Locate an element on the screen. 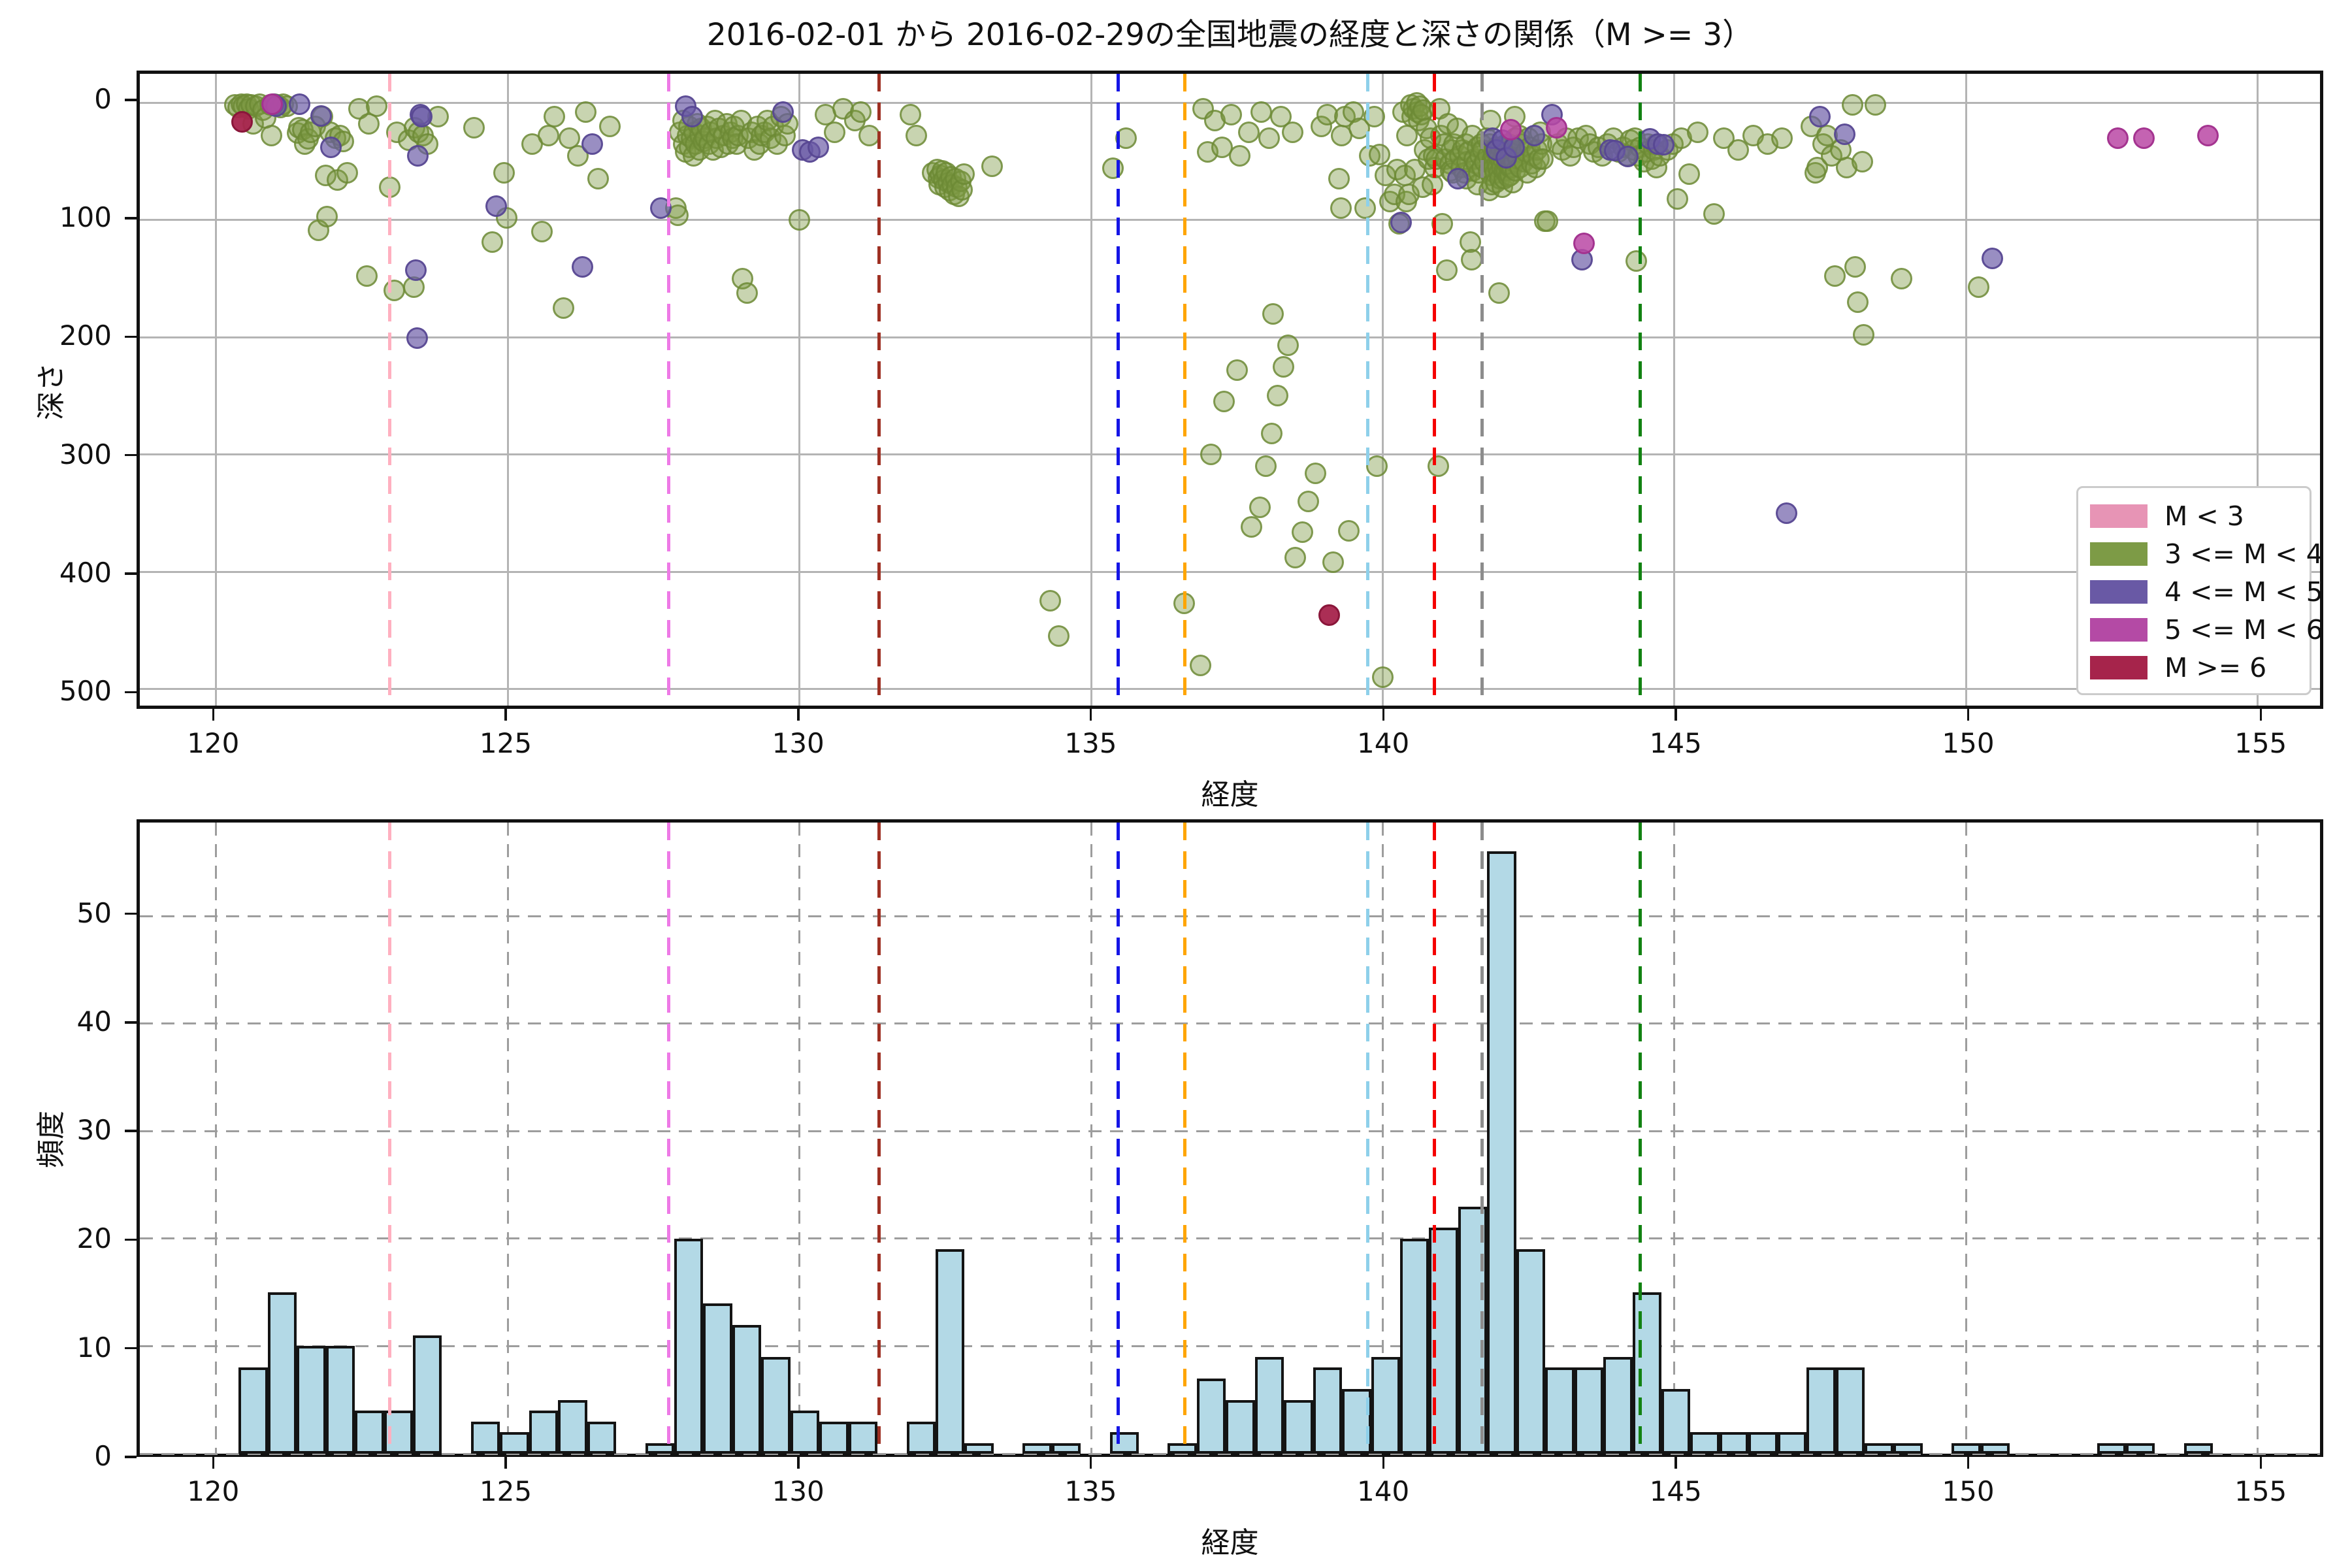 The image size is (2352, 1568). violet-line is located at coordinates (669, 1138).